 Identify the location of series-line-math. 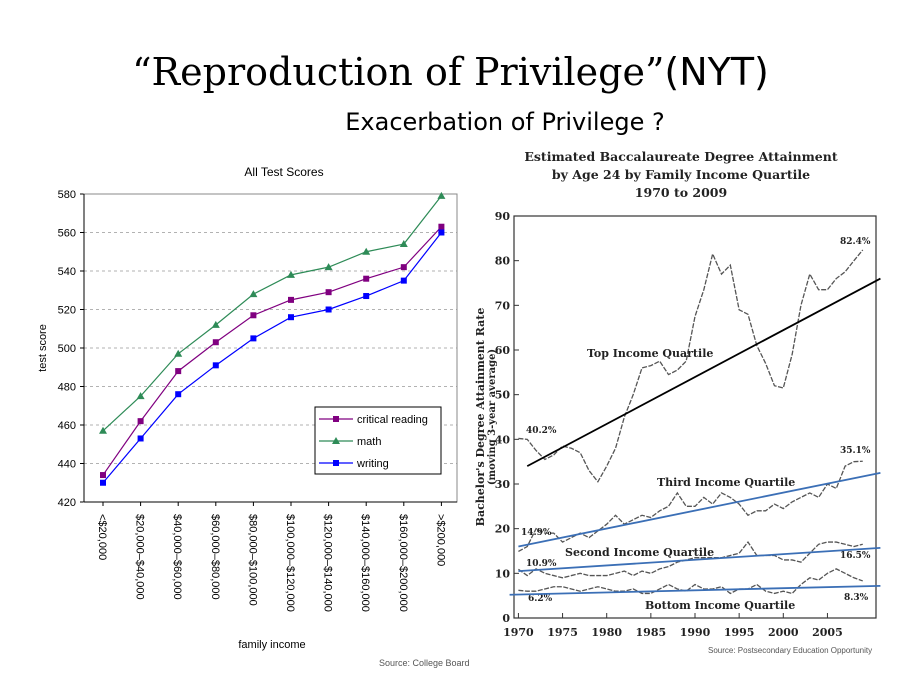
(272, 313).